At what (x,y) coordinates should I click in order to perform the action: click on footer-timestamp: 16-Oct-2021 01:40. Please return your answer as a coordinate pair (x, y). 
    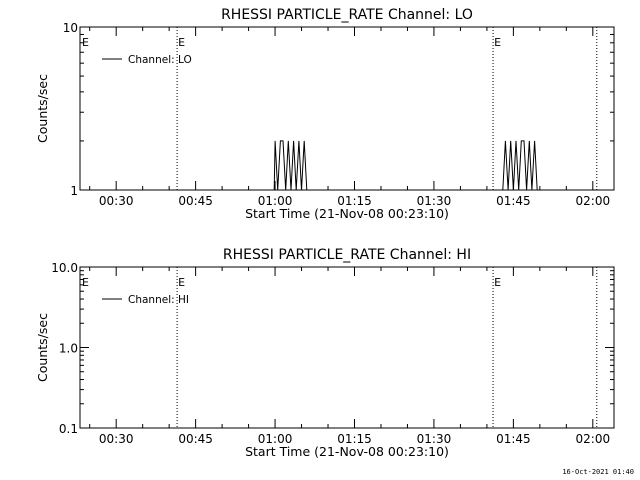
    Looking at the image, I should click on (598, 472).